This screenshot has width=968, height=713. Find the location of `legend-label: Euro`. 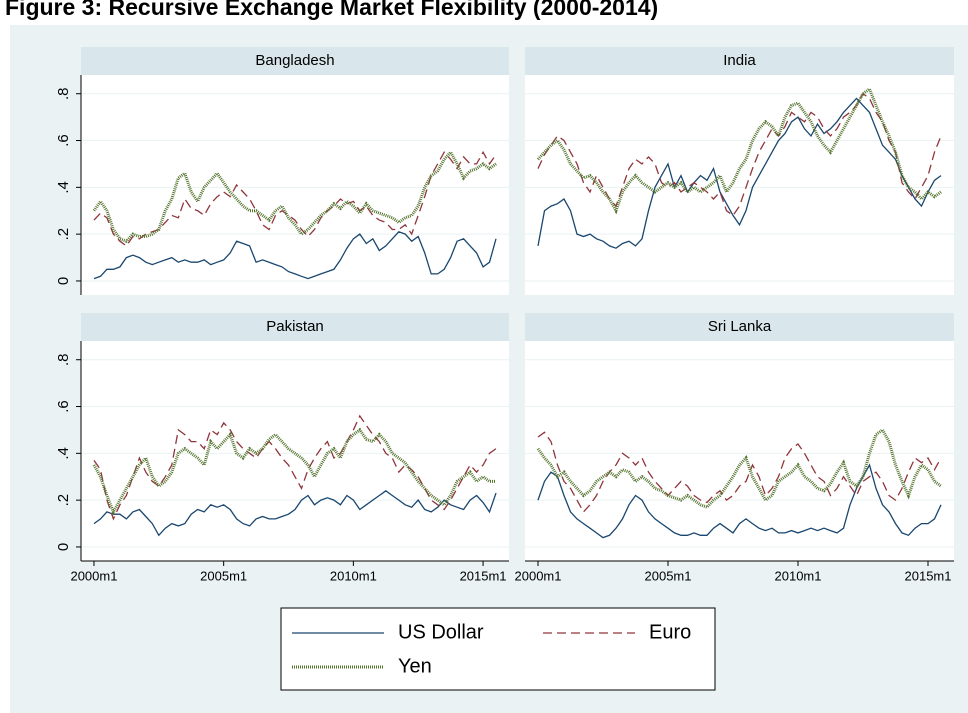

legend-label: Euro is located at coordinates (670, 632).